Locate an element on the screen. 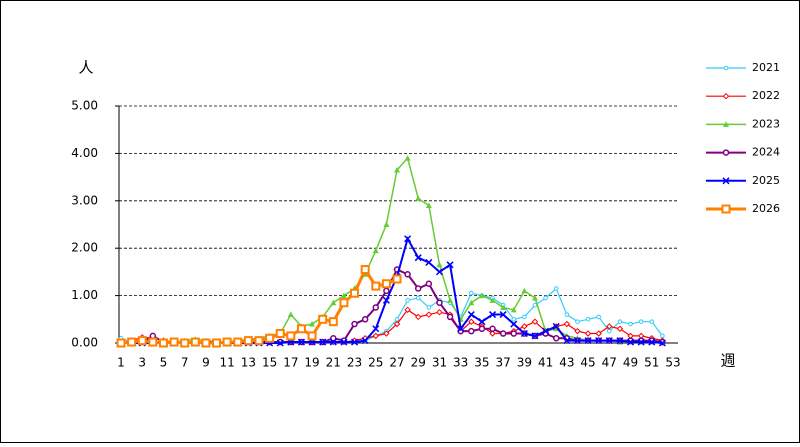 The image size is (800, 447). legend-item: 2023 is located at coordinates (743, 123).